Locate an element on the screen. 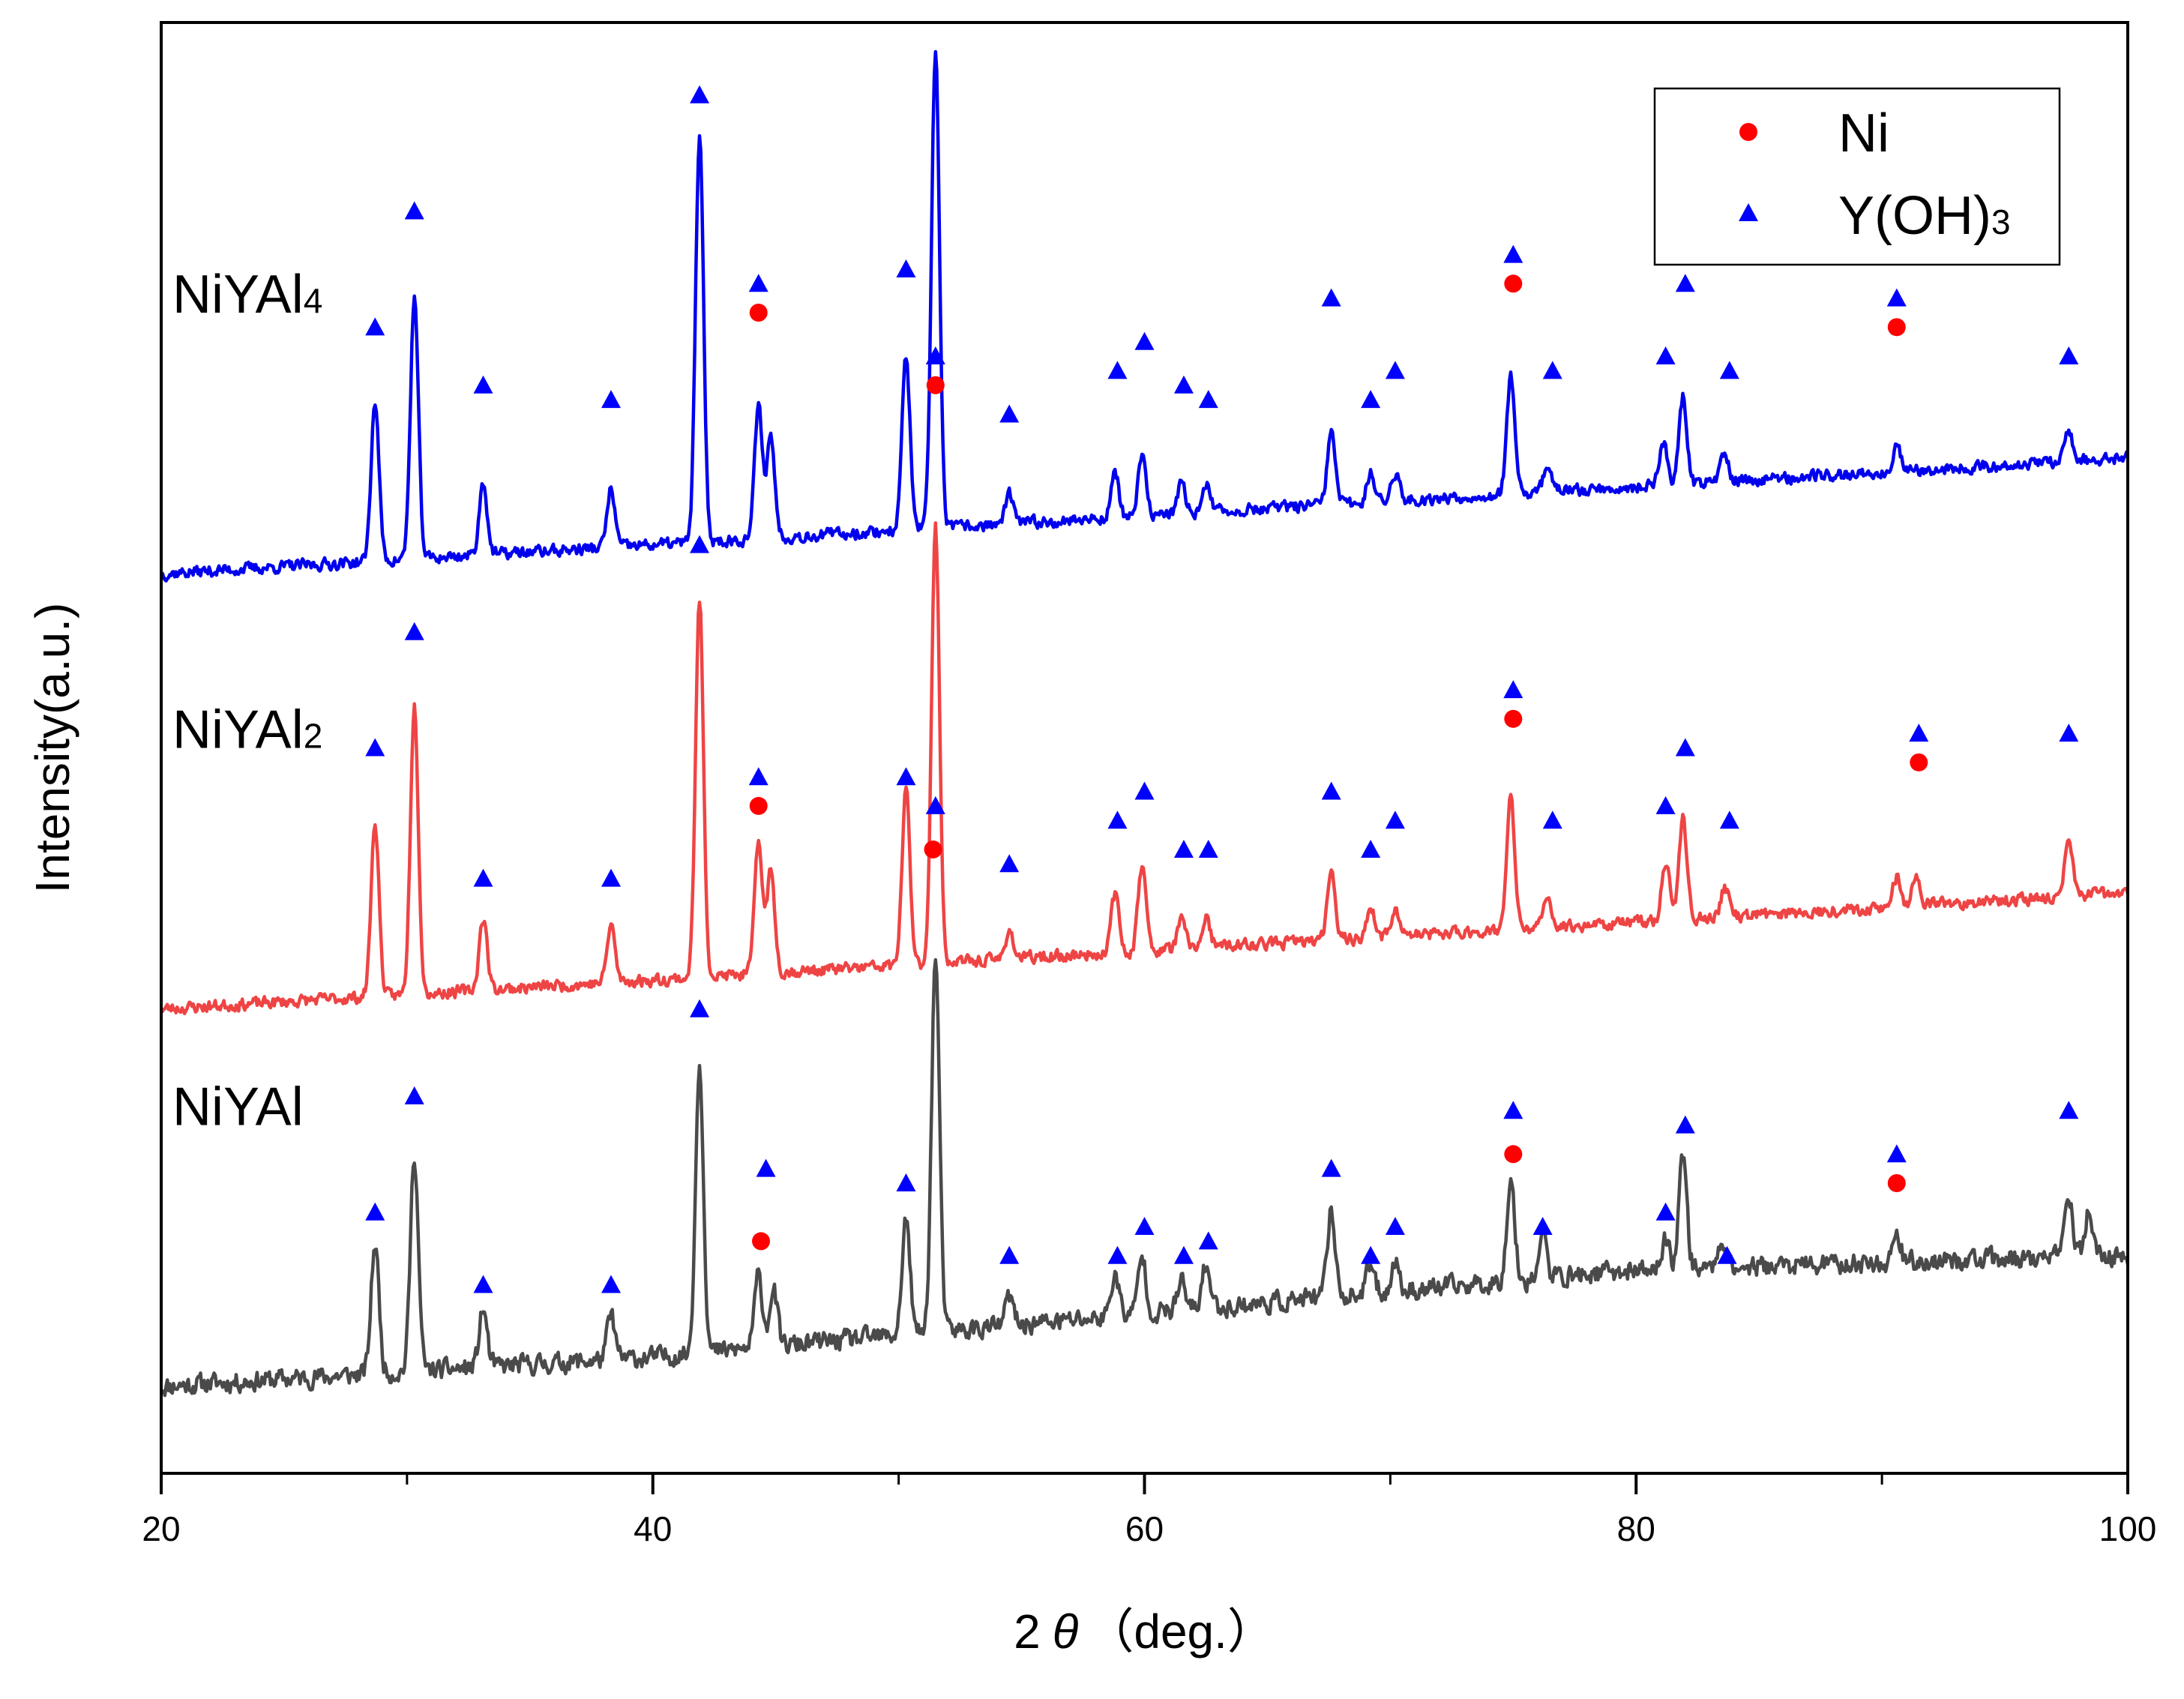  legend-box is located at coordinates (1857, 176).